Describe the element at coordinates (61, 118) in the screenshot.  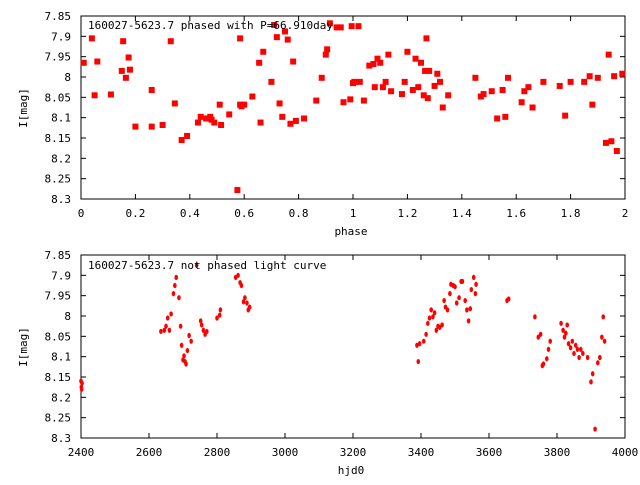
I see `y-tick-label: 8.1` at that location.